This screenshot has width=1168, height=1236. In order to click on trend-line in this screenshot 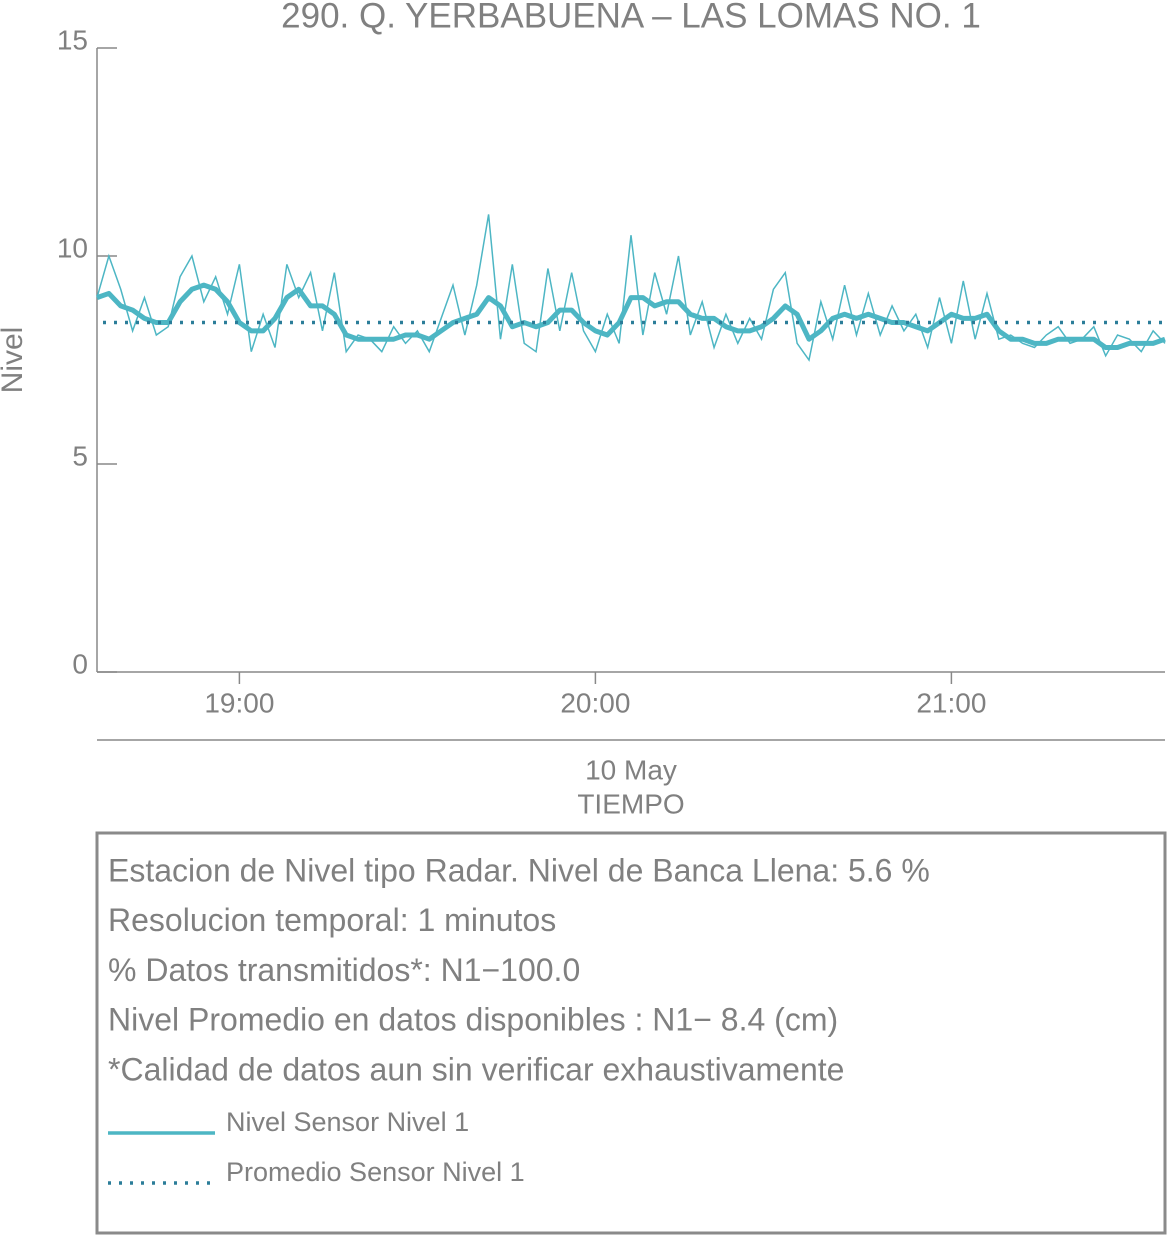, I will do `click(631, 316)`.